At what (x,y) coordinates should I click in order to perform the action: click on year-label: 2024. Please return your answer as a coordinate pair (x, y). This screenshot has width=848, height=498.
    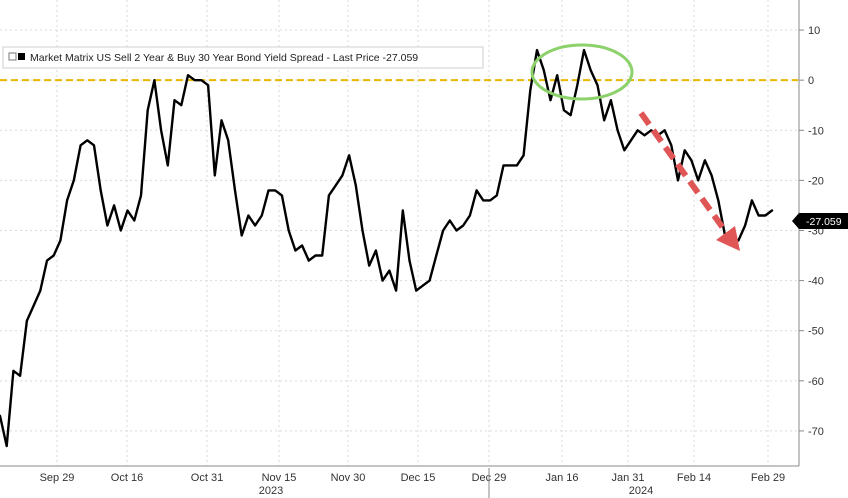
    Looking at the image, I should click on (641, 491).